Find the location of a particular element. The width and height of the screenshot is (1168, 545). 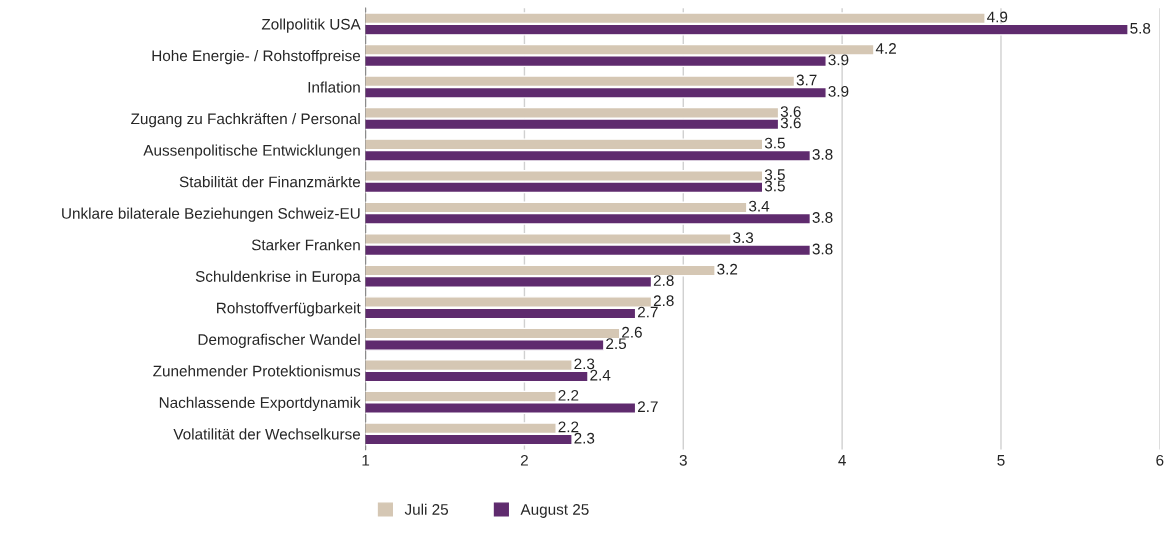

y-tick-label: Stabilität der Finanzmärkte is located at coordinates (270, 182).